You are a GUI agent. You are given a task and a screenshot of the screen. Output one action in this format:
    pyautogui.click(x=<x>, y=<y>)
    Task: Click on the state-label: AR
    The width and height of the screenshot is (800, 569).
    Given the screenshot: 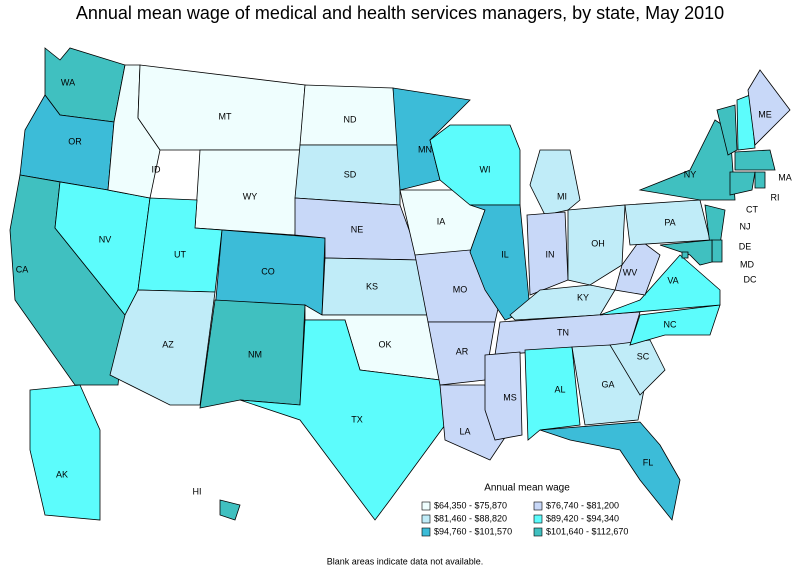 What is the action you would take?
    pyautogui.click(x=462, y=351)
    